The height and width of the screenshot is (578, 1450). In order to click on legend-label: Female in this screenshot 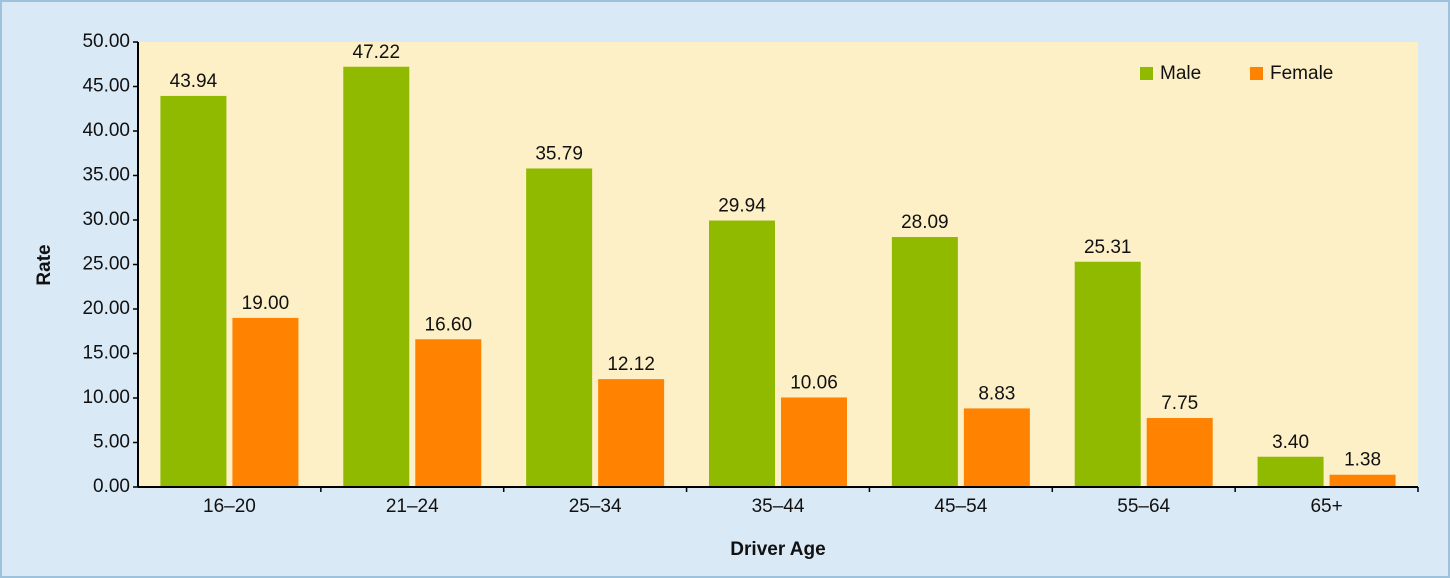, I will do `click(1301, 73)`.